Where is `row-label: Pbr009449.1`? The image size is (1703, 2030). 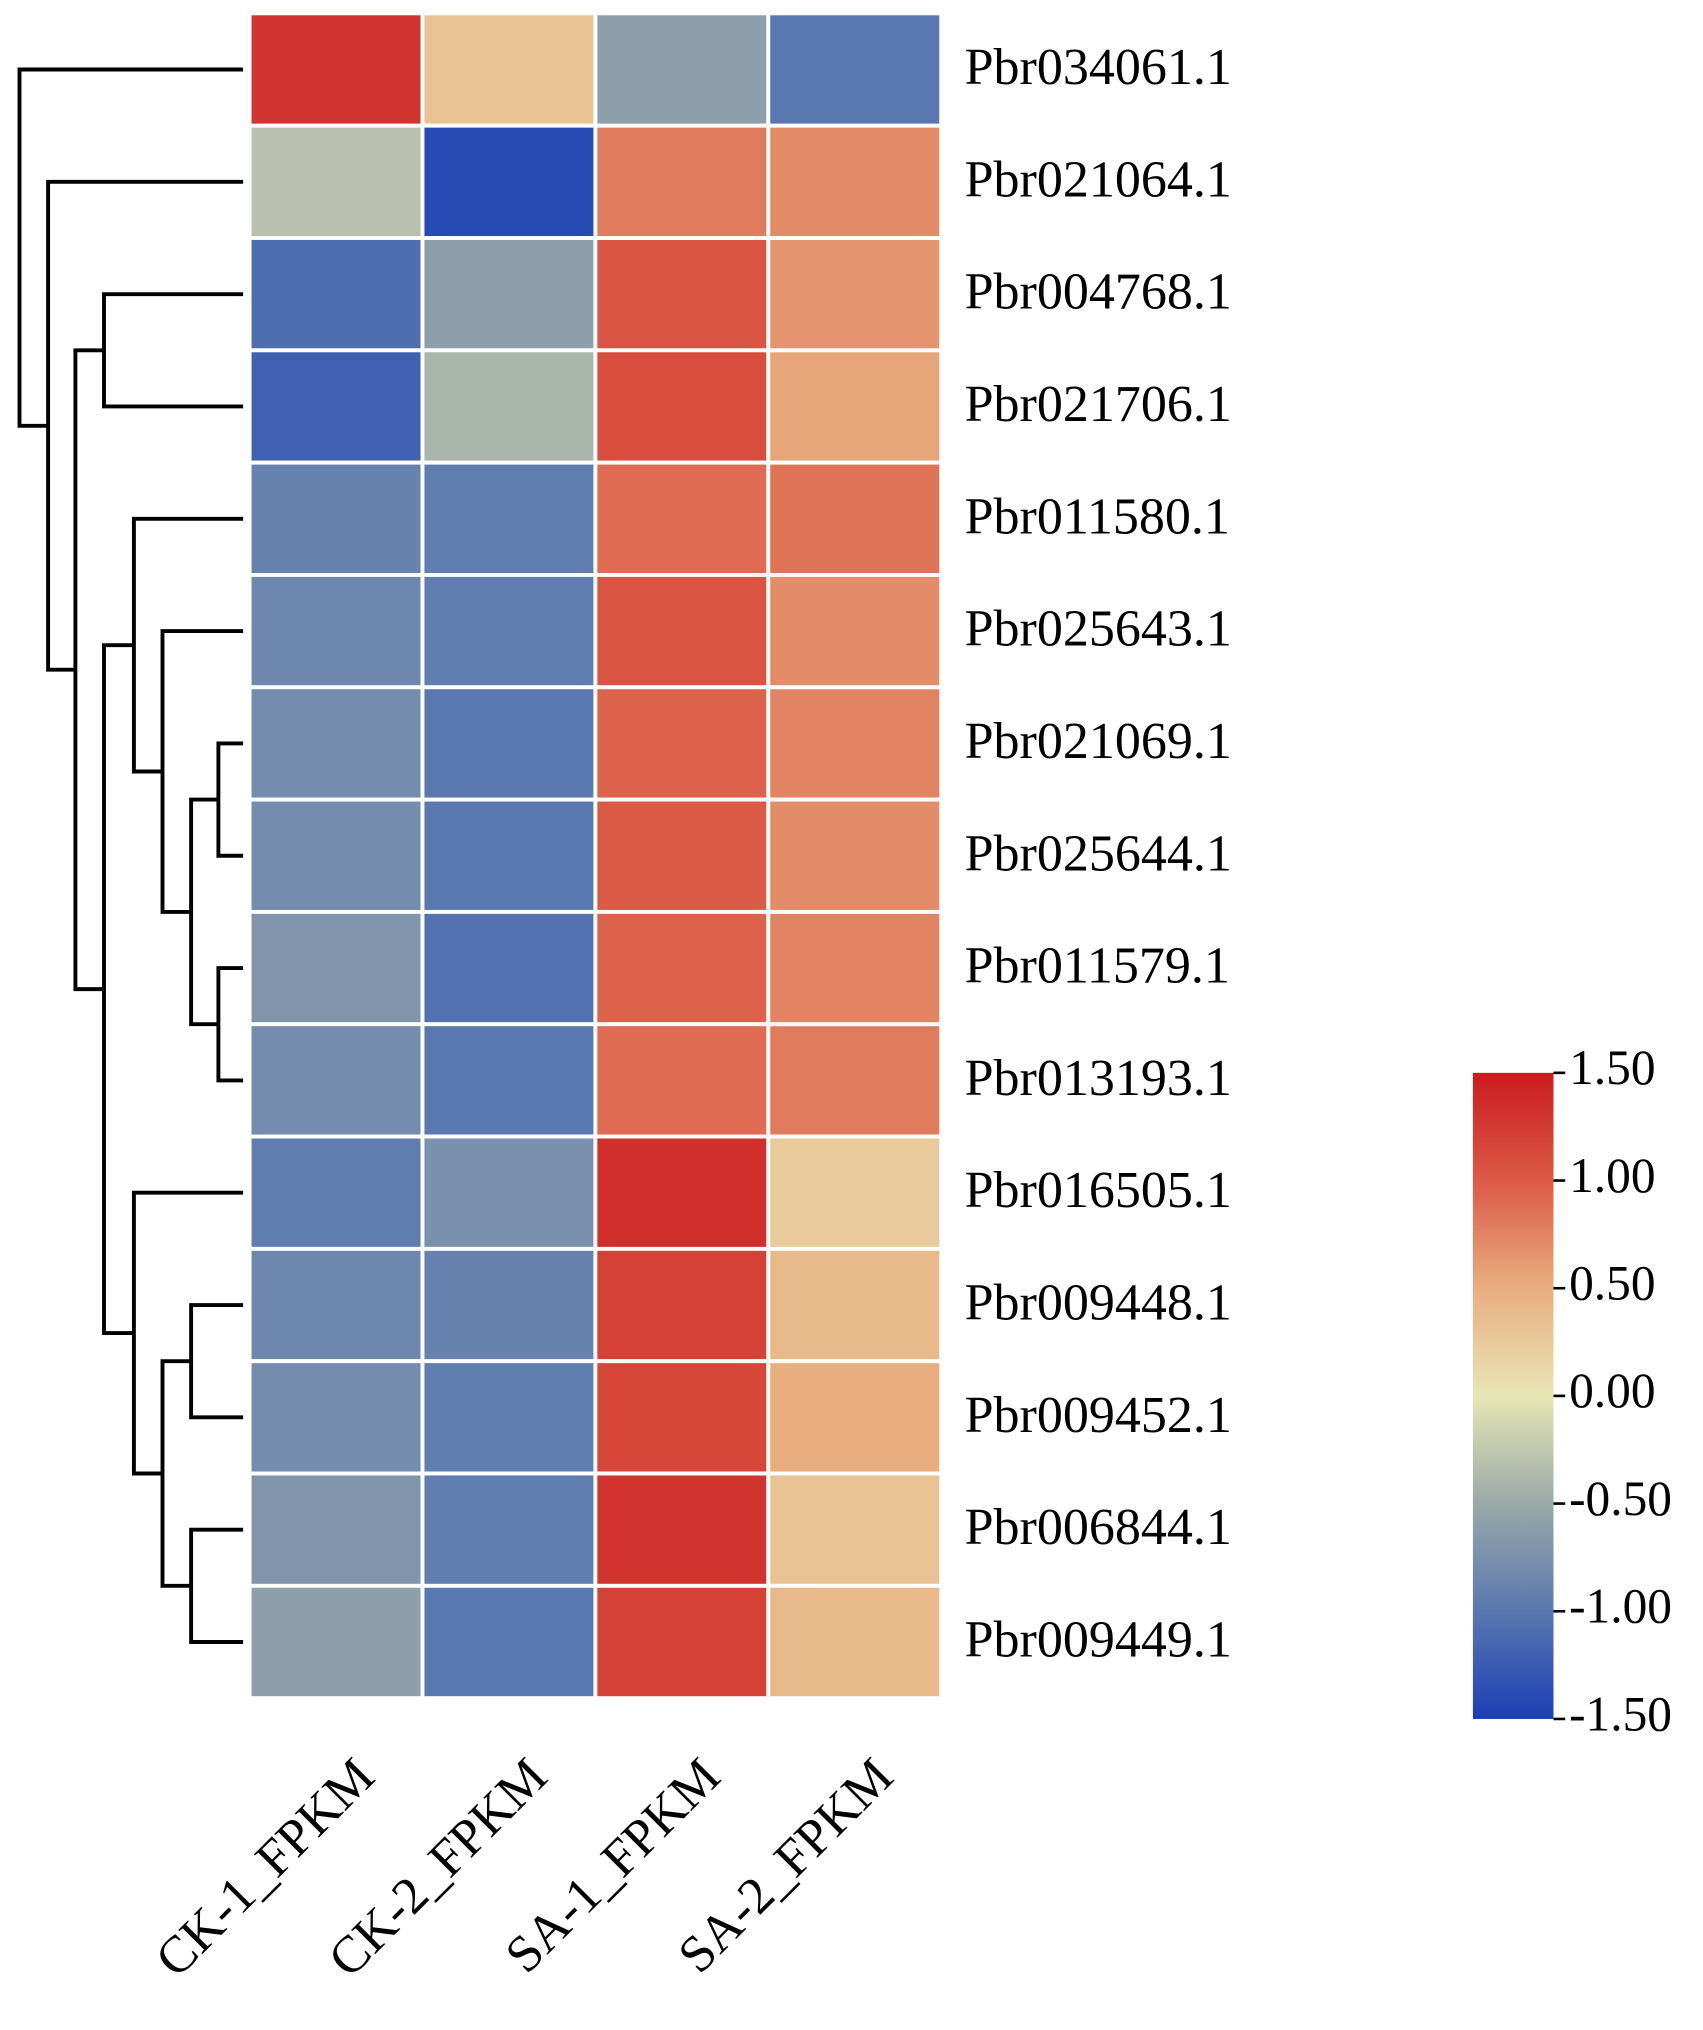 row-label: Pbr009449.1 is located at coordinates (1098, 1640).